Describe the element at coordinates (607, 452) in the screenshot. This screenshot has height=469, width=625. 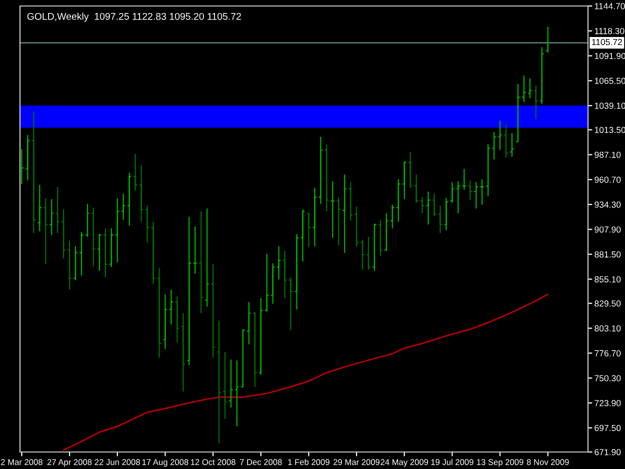
I see `y-tick-label: 671.90` at that location.